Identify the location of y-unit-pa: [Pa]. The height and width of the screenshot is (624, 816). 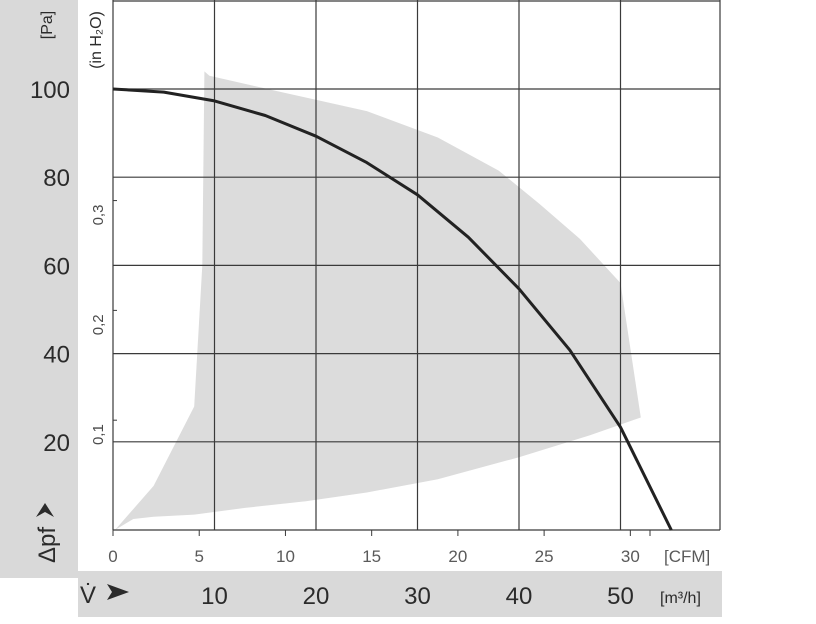
(47, 25).